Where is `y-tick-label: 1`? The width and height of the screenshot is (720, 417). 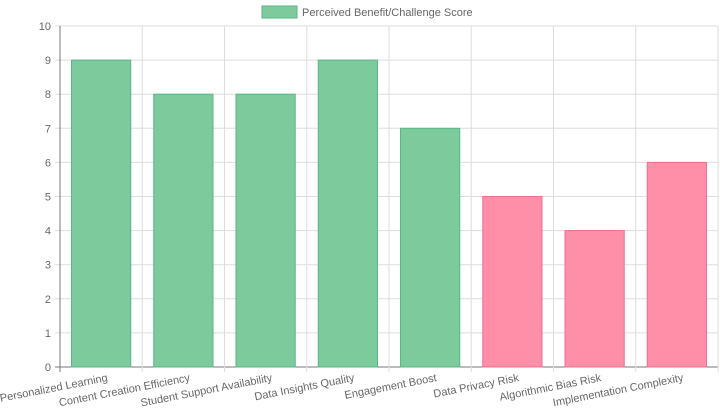
y-tick-label: 1 is located at coordinates (48, 334).